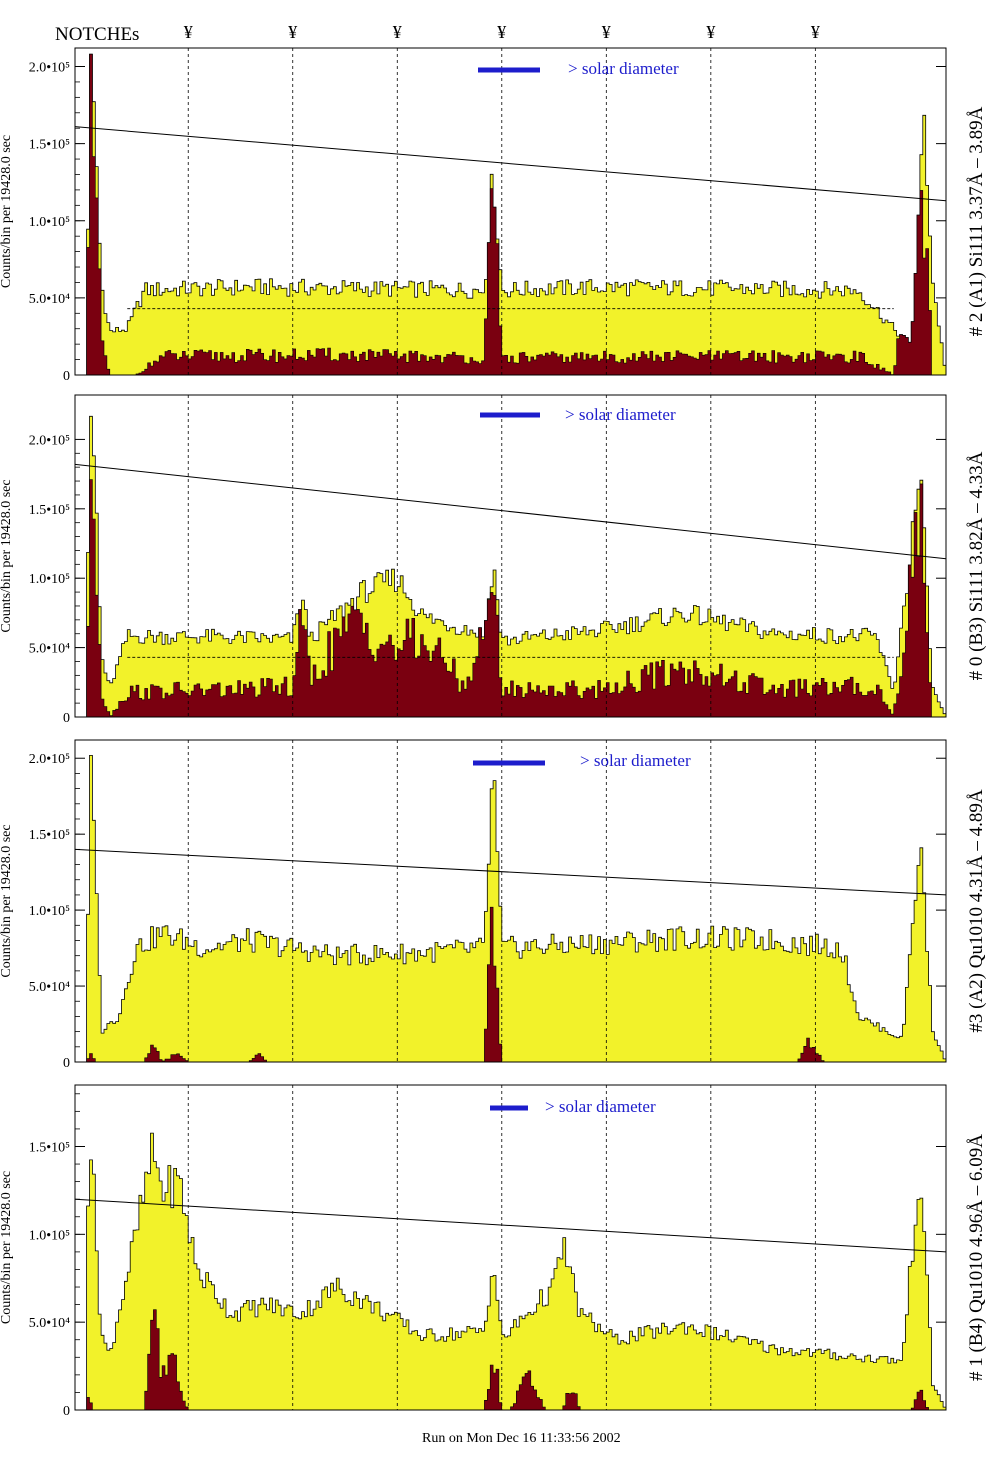 This screenshot has width=1004, height=1477. I want to click on notch-marker-6: ¥, so click(710, 32).